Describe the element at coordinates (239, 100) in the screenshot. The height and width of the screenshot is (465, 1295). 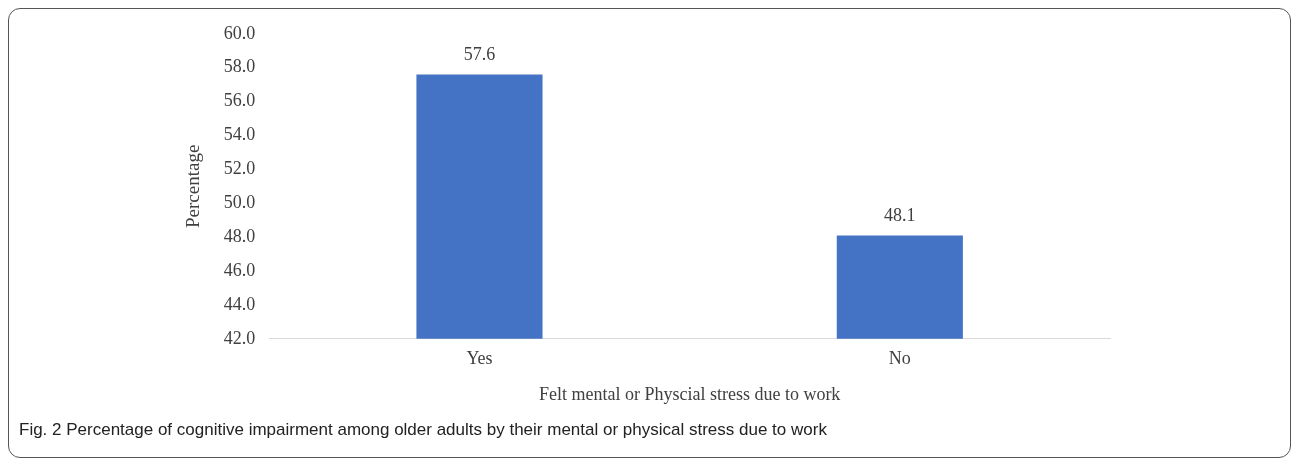
I see `y-tick-label: 56.0` at that location.